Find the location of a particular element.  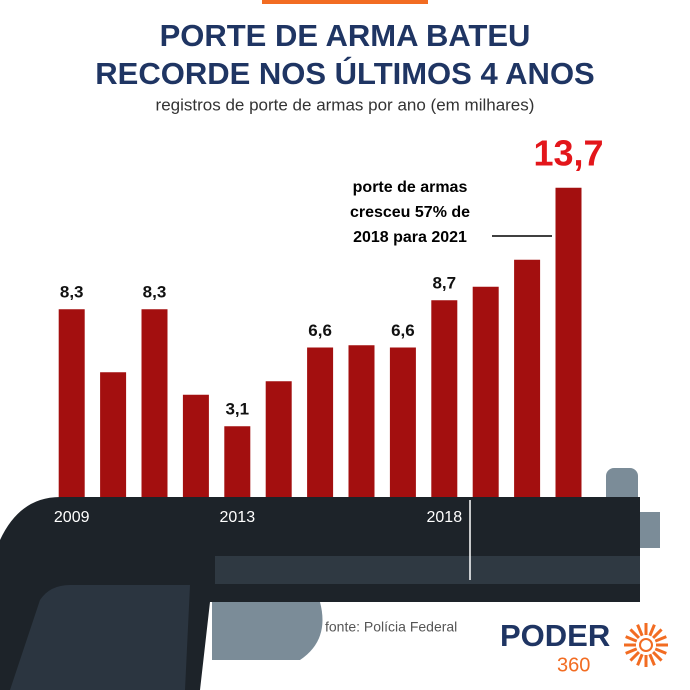

annotation: porte de armas is located at coordinates (410, 187).